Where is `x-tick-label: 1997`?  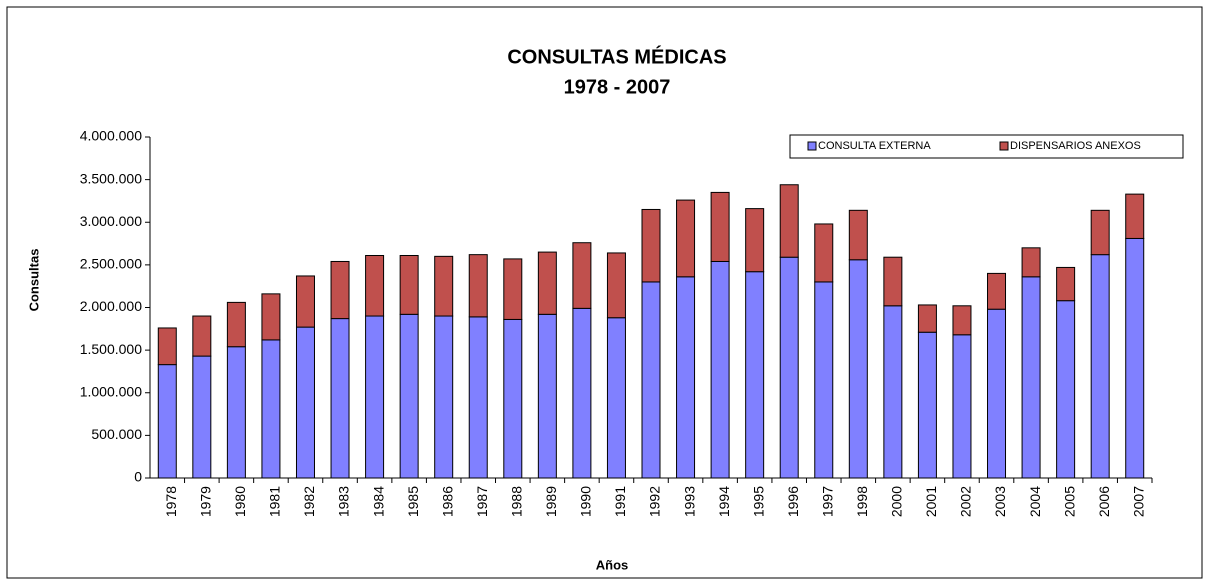
x-tick-label: 1997 is located at coordinates (827, 501).